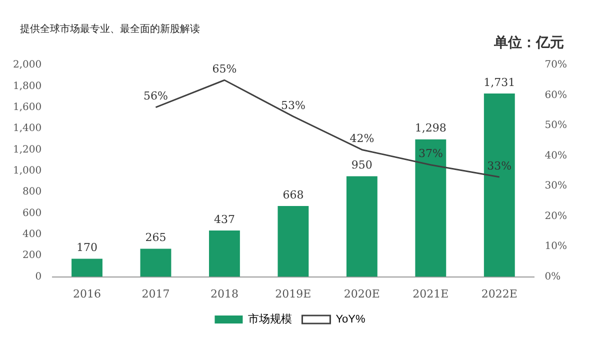  Describe the element at coordinates (38, 276) in the screenshot. I see `y-tick-label: 0` at that location.